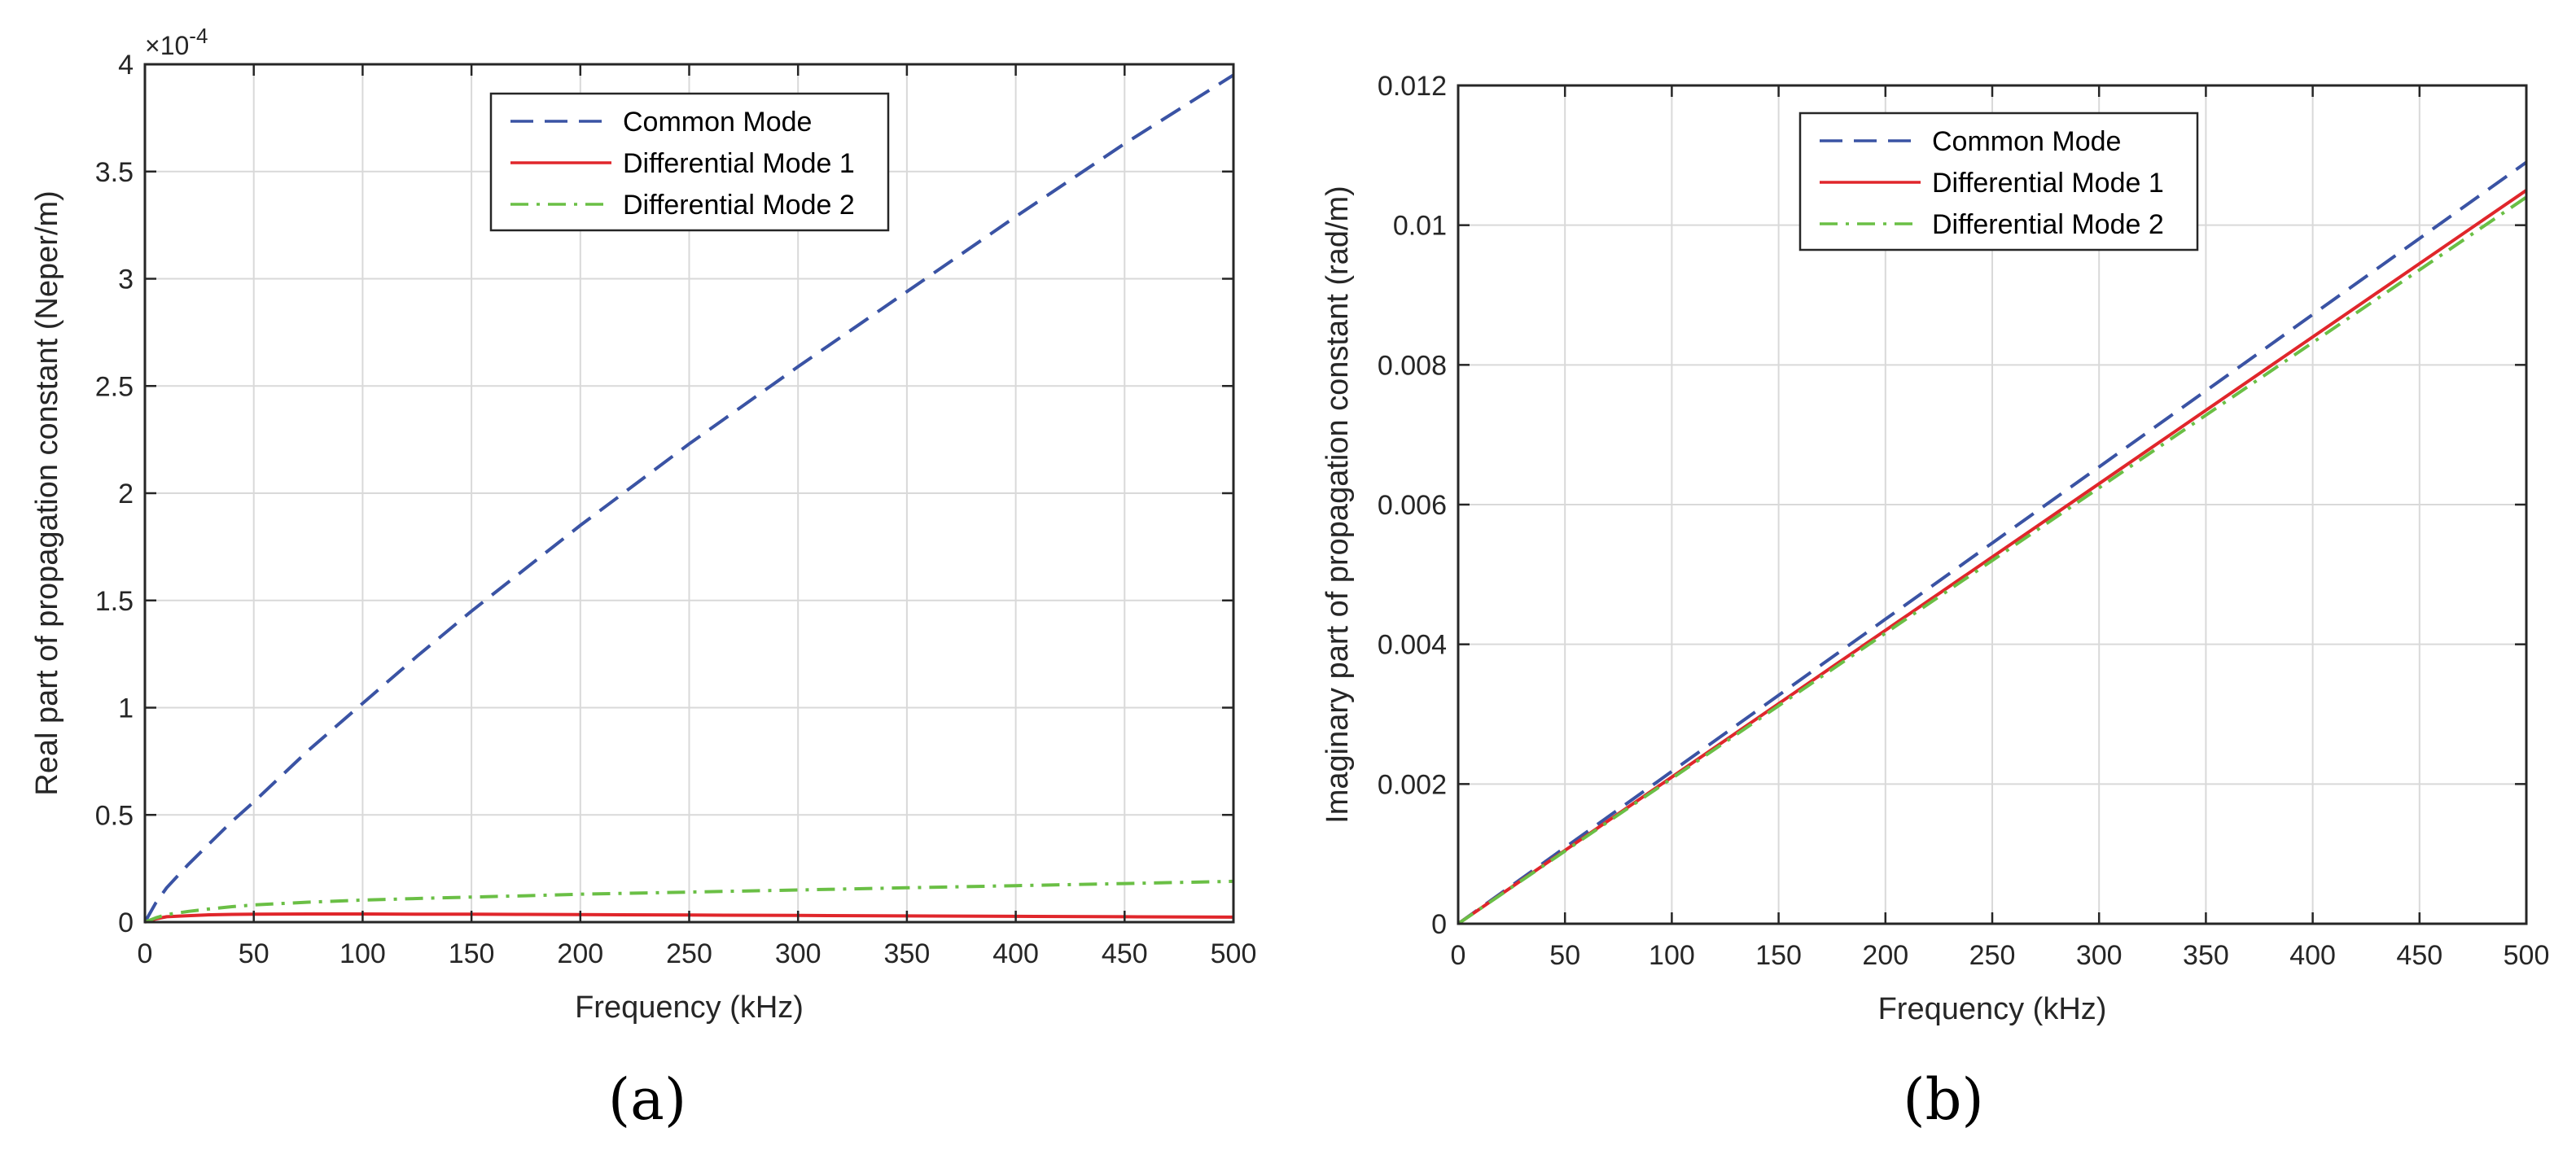 This screenshot has width=2576, height=1150. I want to click on y-tick-label: 4, so click(126, 65).